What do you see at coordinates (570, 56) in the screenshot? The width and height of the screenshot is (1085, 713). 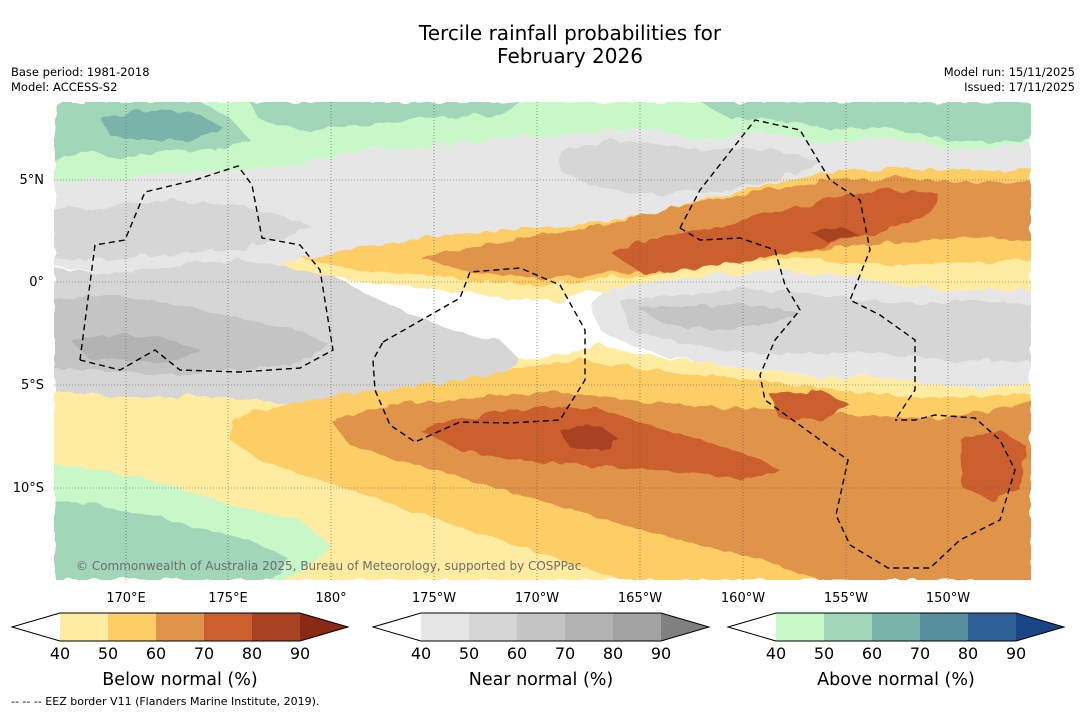 I see `title-line-2: February 2026` at bounding box center [570, 56].